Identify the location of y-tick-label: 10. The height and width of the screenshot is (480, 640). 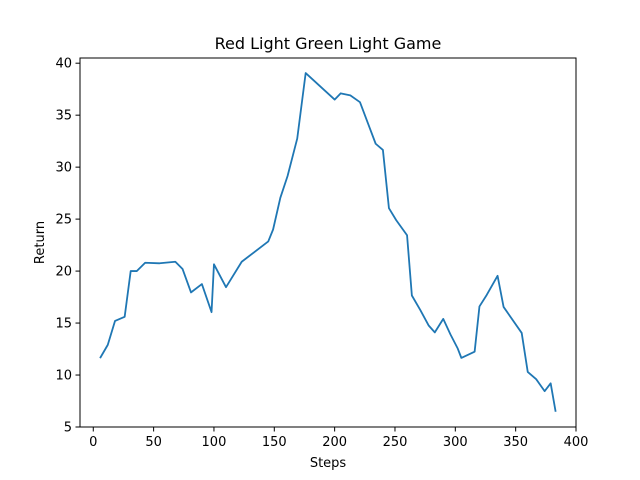
(63, 376).